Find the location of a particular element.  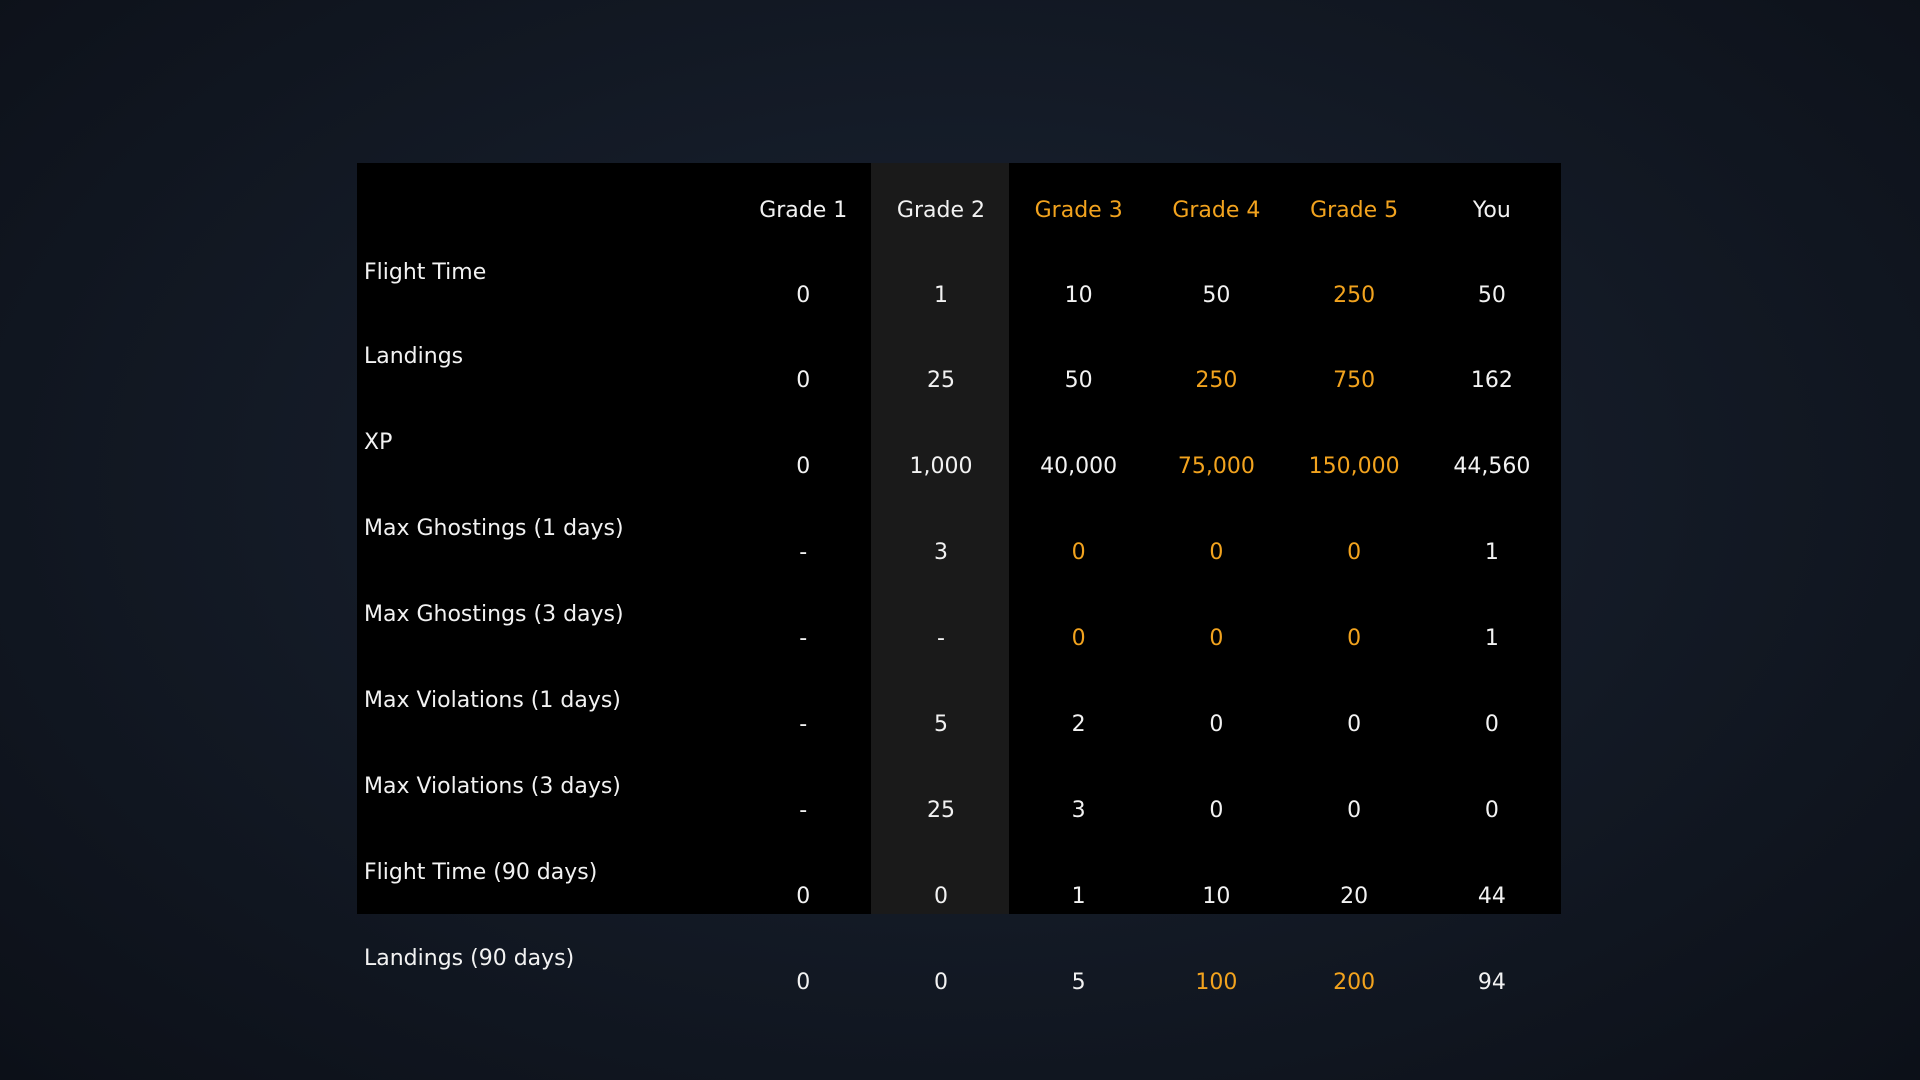

row-label: Max Violations (3 days) is located at coordinates (492, 786).